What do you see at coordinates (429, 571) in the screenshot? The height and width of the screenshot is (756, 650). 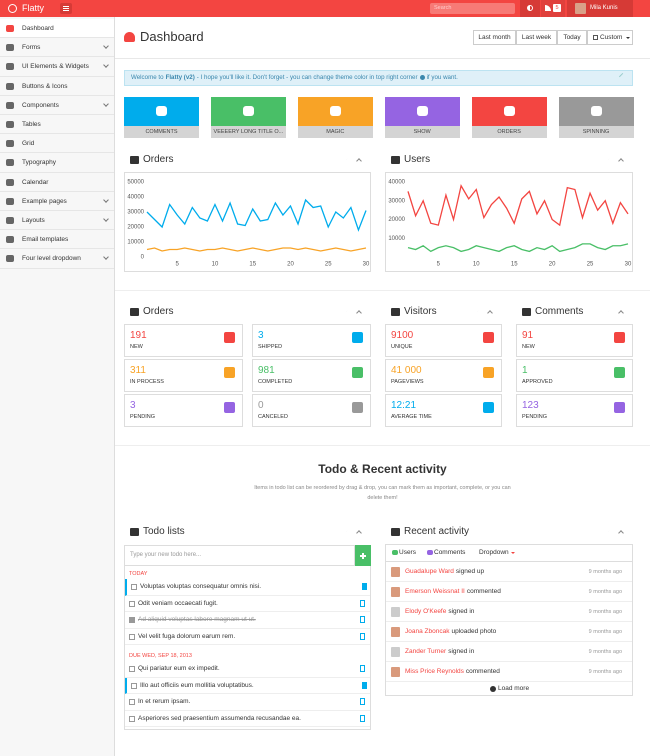 I see `user-link: Guadalupe Ward` at bounding box center [429, 571].